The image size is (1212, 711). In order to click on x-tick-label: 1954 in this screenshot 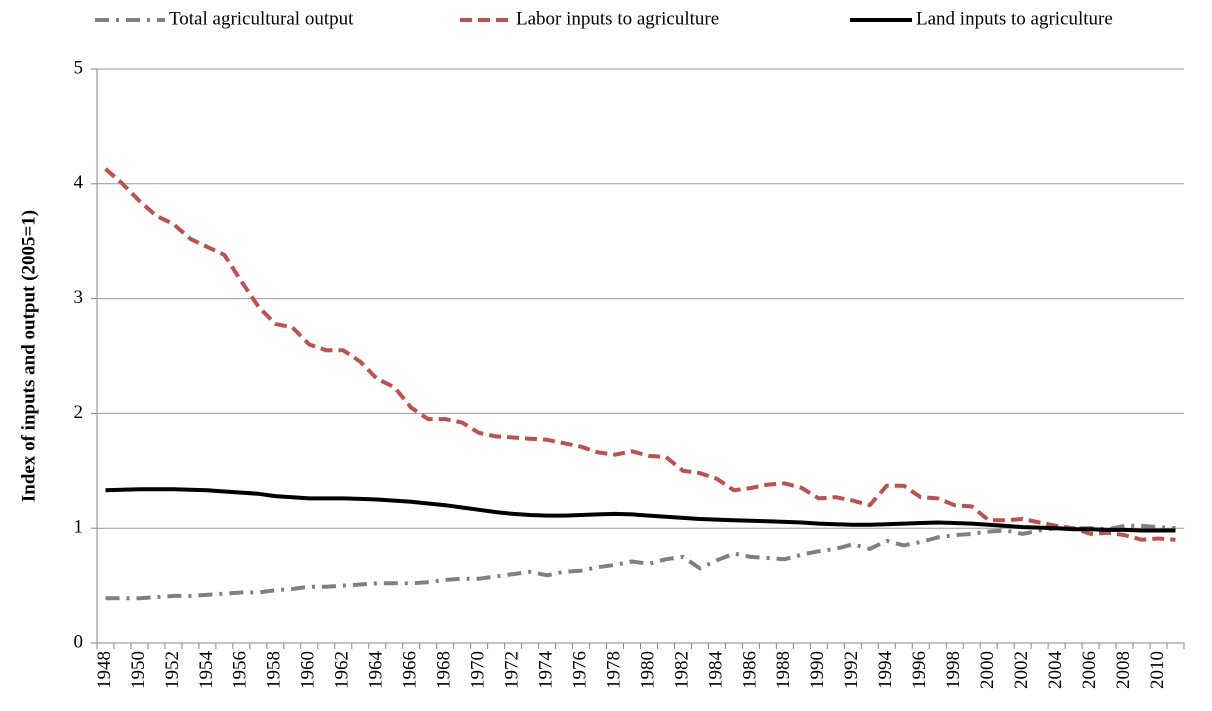, I will do `click(206, 670)`.